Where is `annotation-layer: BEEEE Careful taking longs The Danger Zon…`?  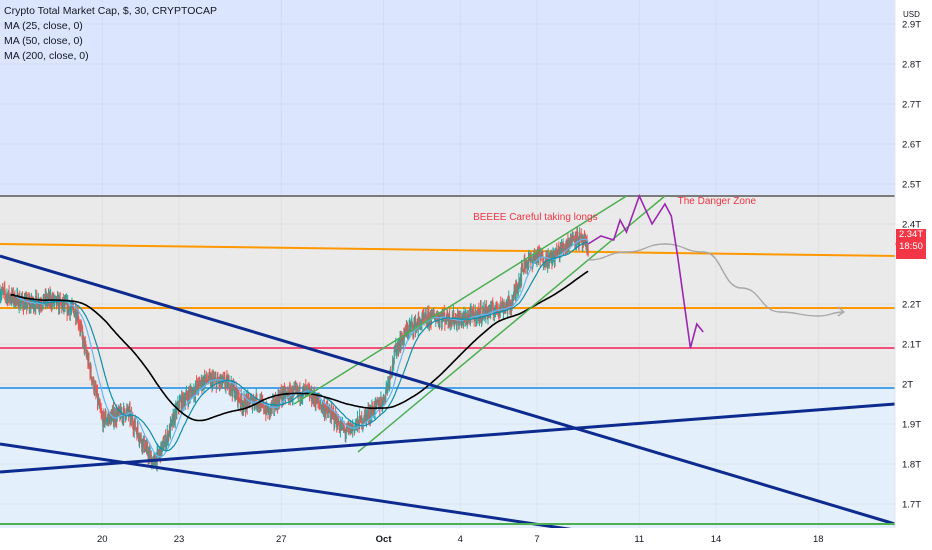 annotation-layer: BEEEE Careful taking longs The Danger Zon… is located at coordinates (614, 209).